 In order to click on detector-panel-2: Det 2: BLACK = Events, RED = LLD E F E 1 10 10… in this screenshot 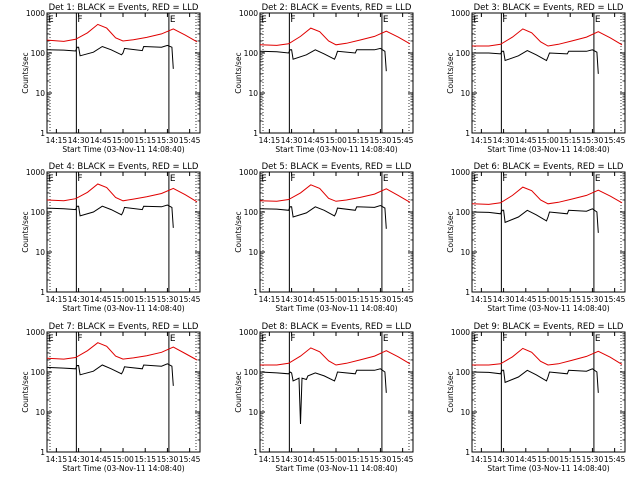, I will do `click(324, 78)`.